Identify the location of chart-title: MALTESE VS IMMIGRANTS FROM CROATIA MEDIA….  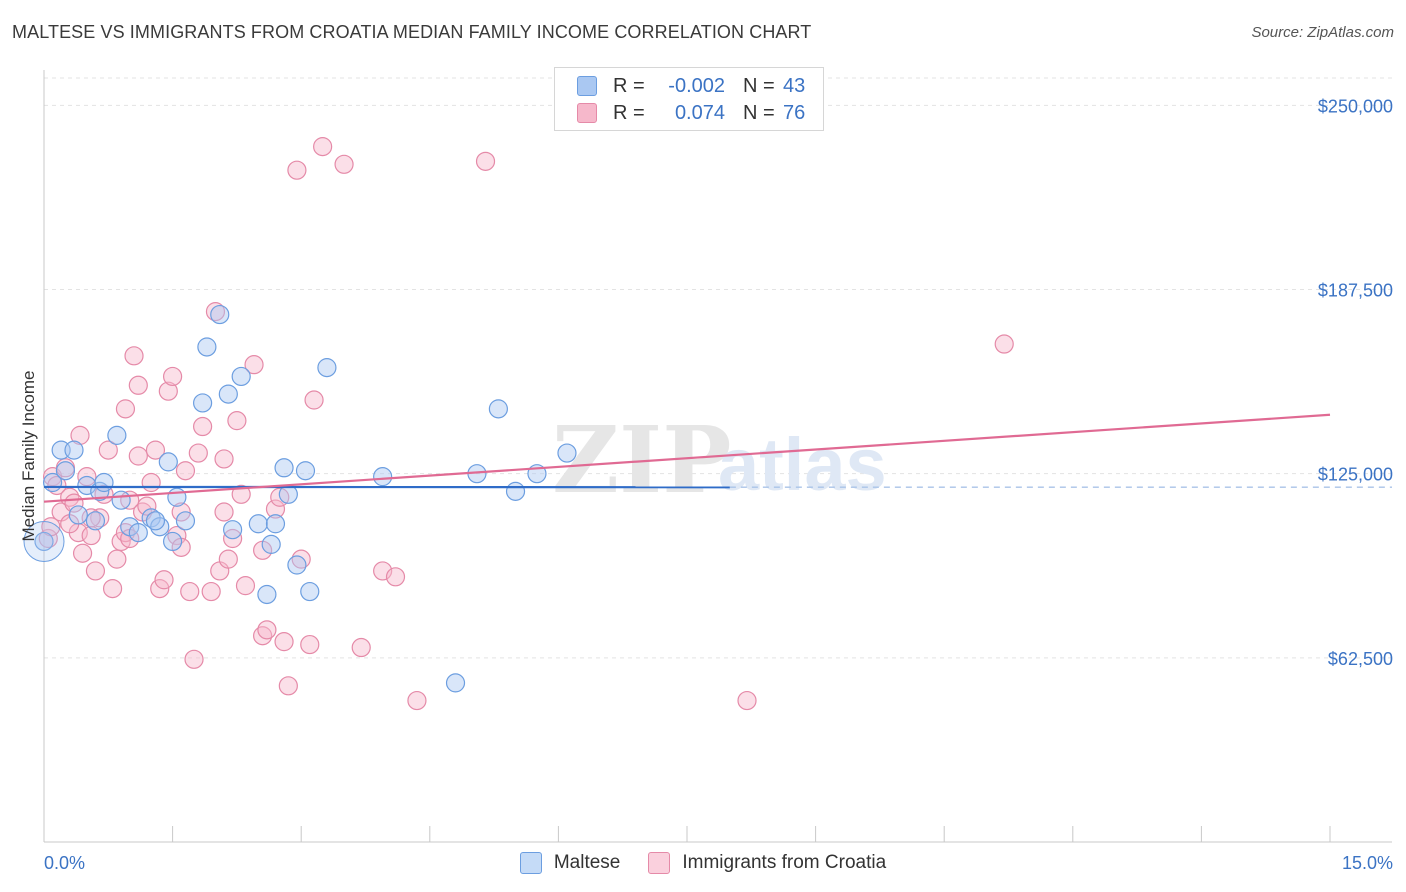
(412, 32).